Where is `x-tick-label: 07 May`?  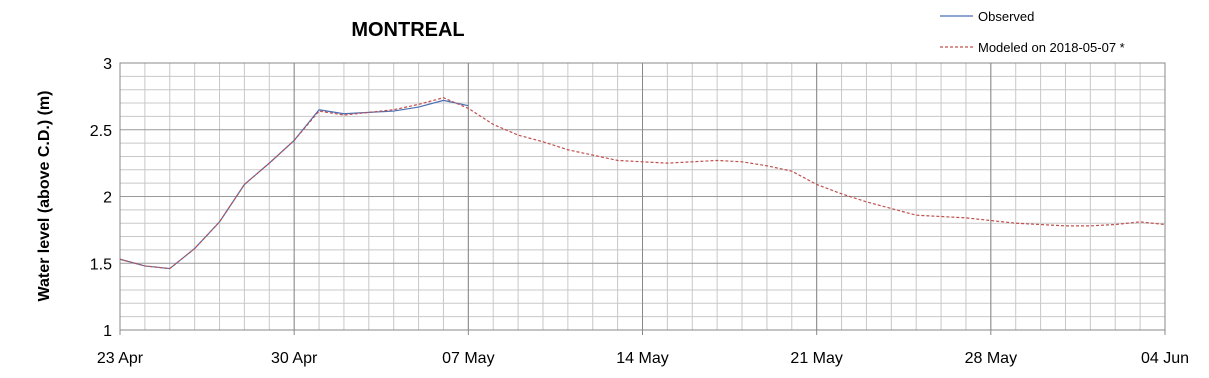
x-tick-label: 07 May is located at coordinates (468, 358).